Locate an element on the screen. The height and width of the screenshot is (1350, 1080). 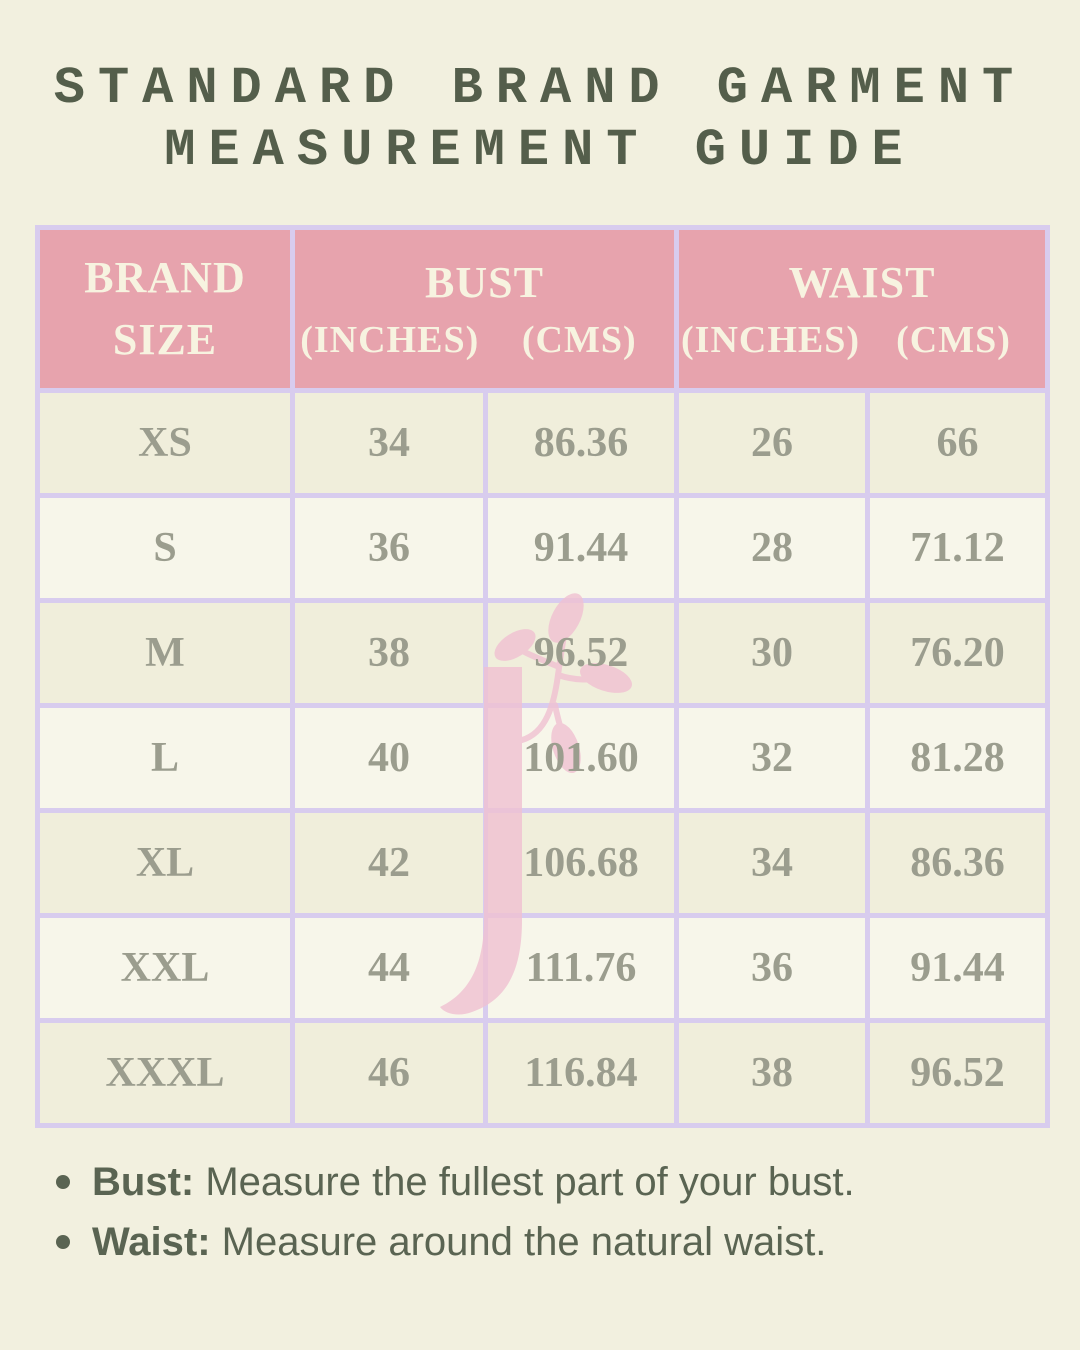
cell-bust-in: 44 is located at coordinates (389, 968).